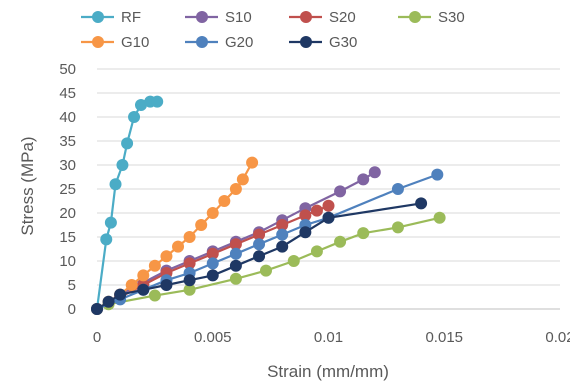 Image resolution: width=570 pixels, height=386 pixels. What do you see at coordinates (557, 337) in the screenshot?
I see `x-tick-label: 0.02` at bounding box center [557, 337].